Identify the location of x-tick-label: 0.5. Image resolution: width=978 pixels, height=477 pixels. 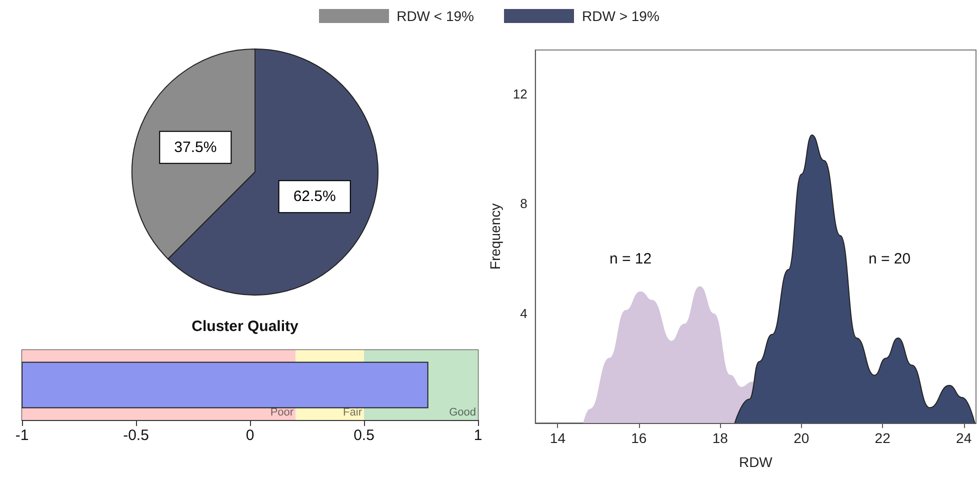
(364, 435).